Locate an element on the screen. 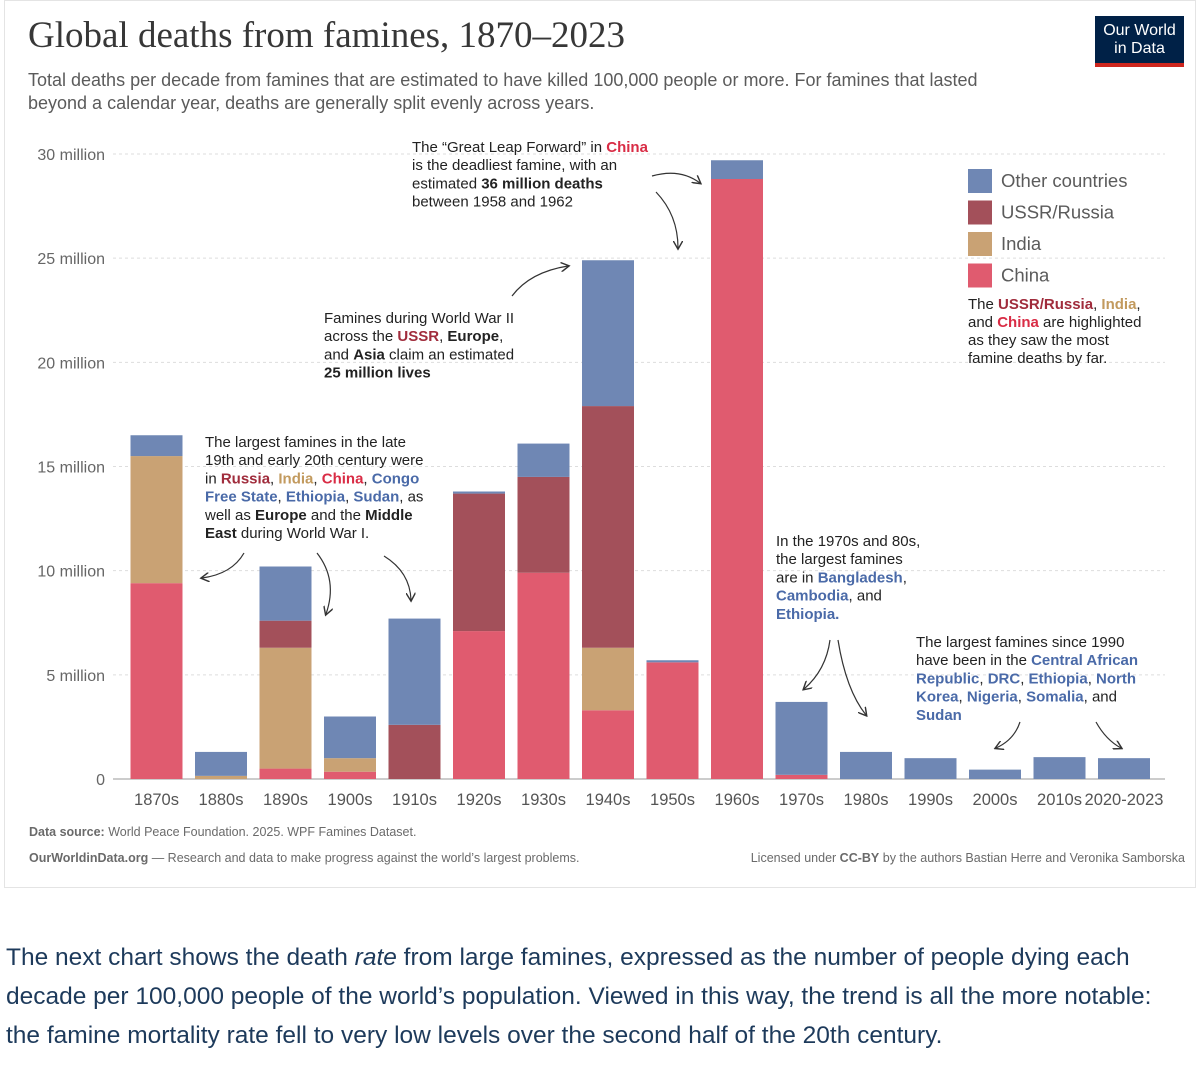  y-tick-label: 15 million is located at coordinates (71, 468).